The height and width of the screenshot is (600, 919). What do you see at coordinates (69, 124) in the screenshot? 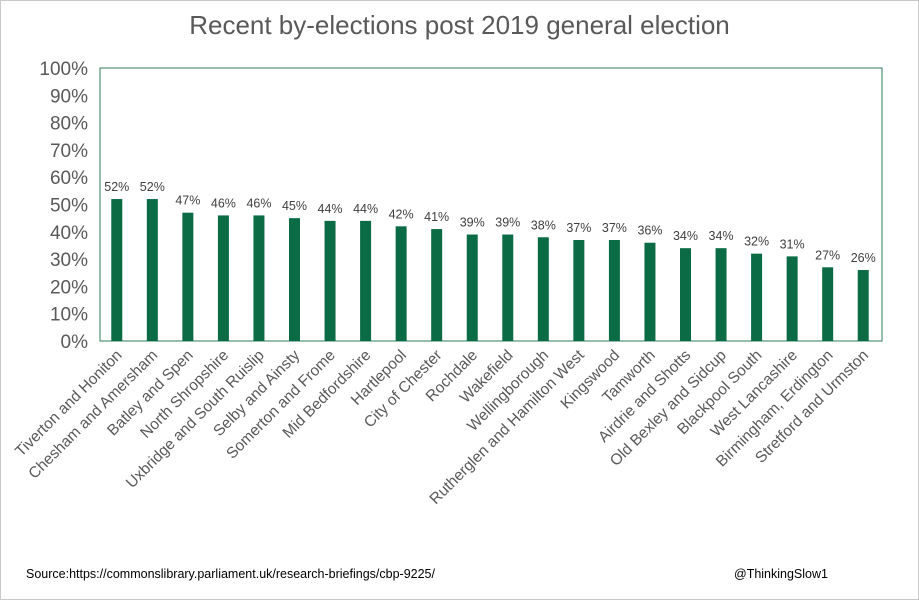
I see `y-tick-label: 80%` at bounding box center [69, 124].